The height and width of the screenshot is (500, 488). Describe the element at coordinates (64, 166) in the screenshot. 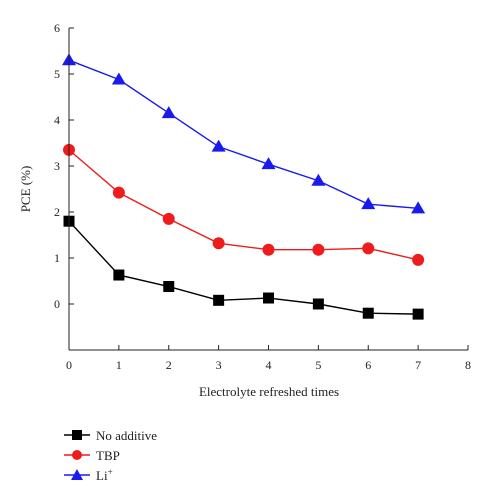

I see `y-ticks: 0 1 2 3 4 5 6` at that location.